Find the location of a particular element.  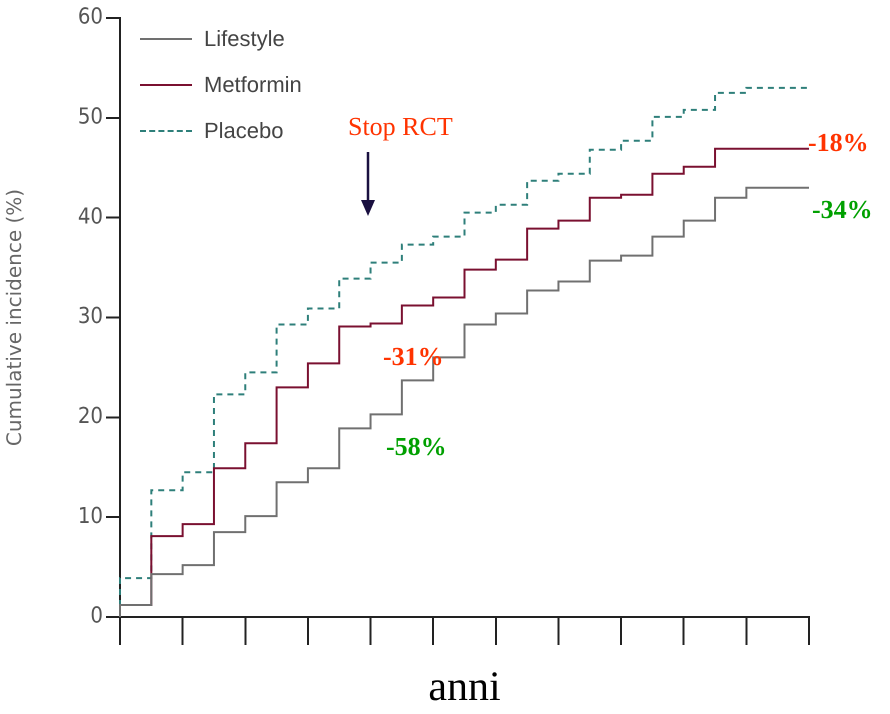

y-tick-label: 20 is located at coordinates (90, 417).